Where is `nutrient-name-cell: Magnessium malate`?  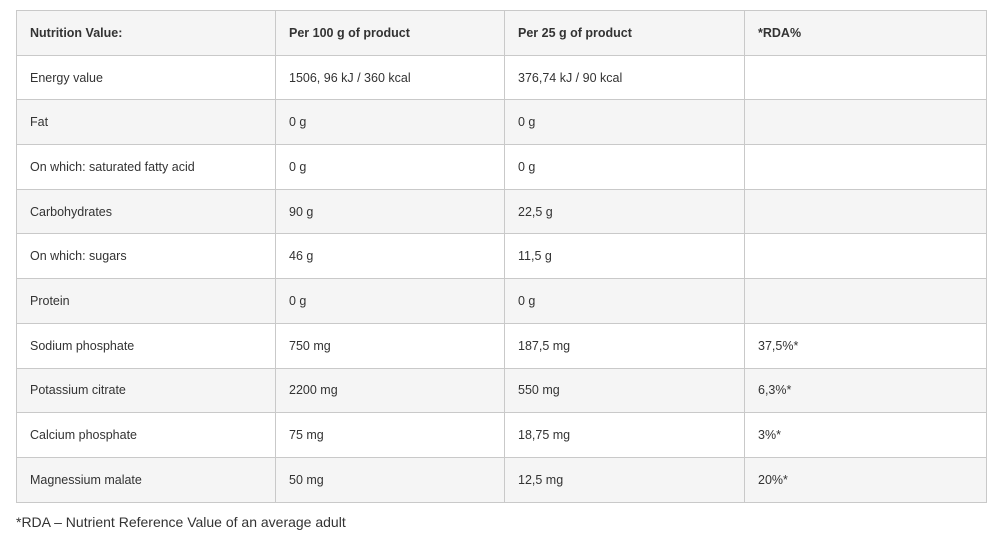 nutrient-name-cell: Magnessium malate is located at coordinates (146, 479).